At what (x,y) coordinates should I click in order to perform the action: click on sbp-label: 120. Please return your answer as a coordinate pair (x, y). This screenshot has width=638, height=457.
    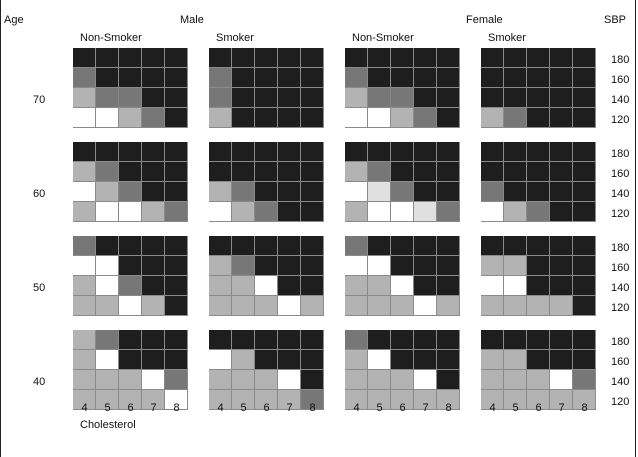
    Looking at the image, I should click on (620, 402).